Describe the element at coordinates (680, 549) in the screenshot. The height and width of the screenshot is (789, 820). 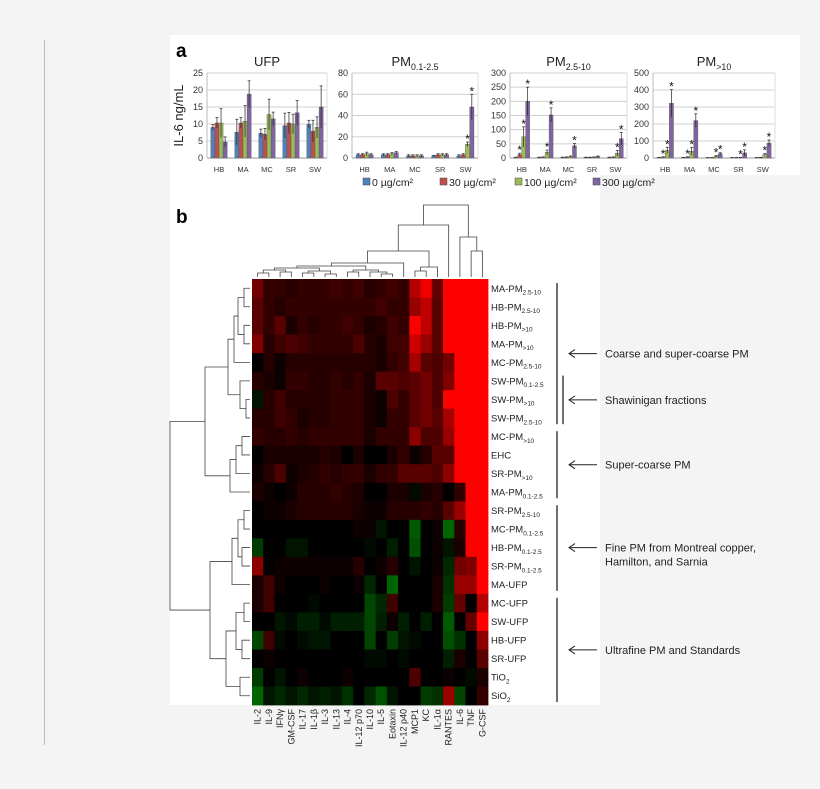
I see `group-label: Fine PM from Montreal copper,` at that location.